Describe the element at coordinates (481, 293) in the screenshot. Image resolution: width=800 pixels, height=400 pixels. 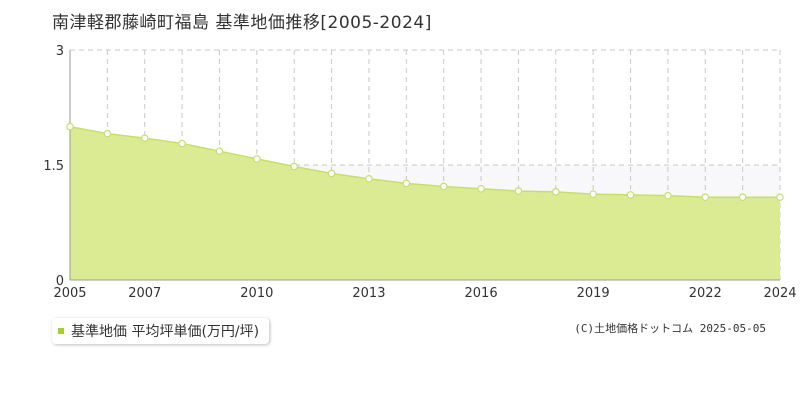
I see `x-tick-label: 2016` at that location.